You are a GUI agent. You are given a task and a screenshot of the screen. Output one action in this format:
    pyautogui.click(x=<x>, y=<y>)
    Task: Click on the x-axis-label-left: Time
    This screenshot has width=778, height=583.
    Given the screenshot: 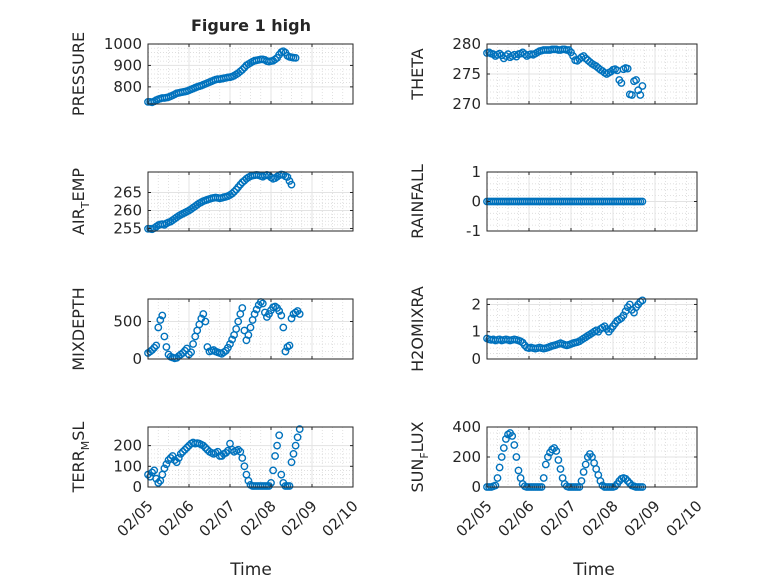 What is the action you would take?
    pyautogui.click(x=250, y=570)
    